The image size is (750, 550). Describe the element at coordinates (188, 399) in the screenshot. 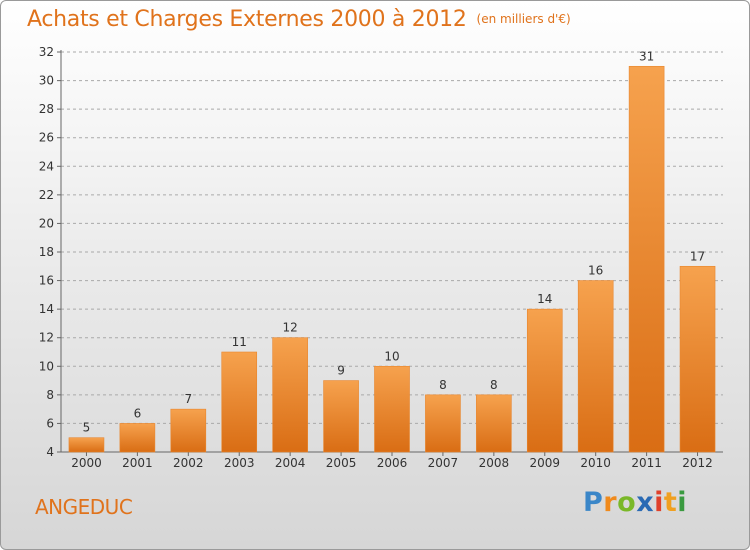

I see `value-label: 7` at that location.